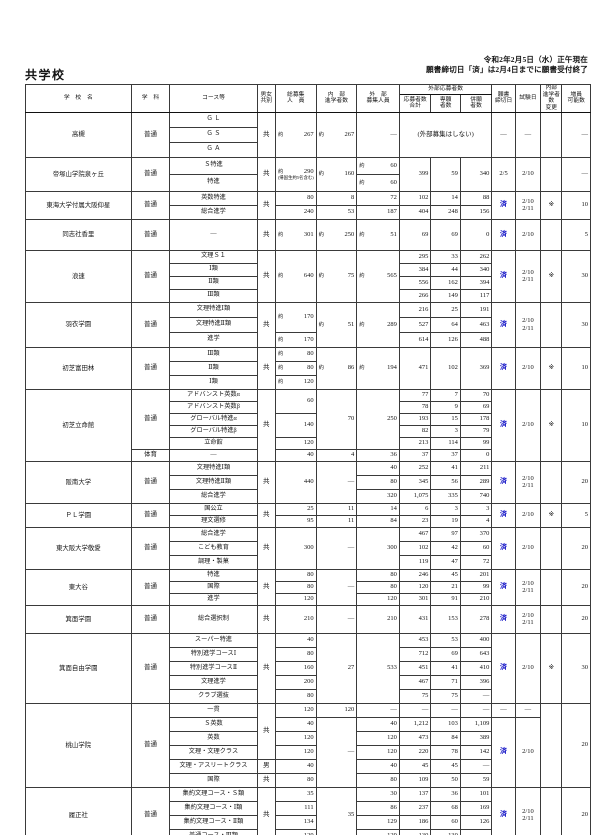  What do you see at coordinates (476, 724) in the screenshot?
I see `value: 1,109` at bounding box center [476, 724].